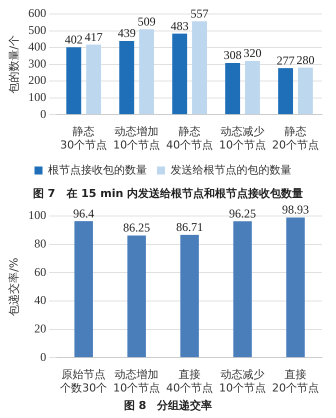 This screenshot has width=336, height=418. Describe the element at coordinates (199, 13) in the screenshot. I see `data-label: 557` at that location.